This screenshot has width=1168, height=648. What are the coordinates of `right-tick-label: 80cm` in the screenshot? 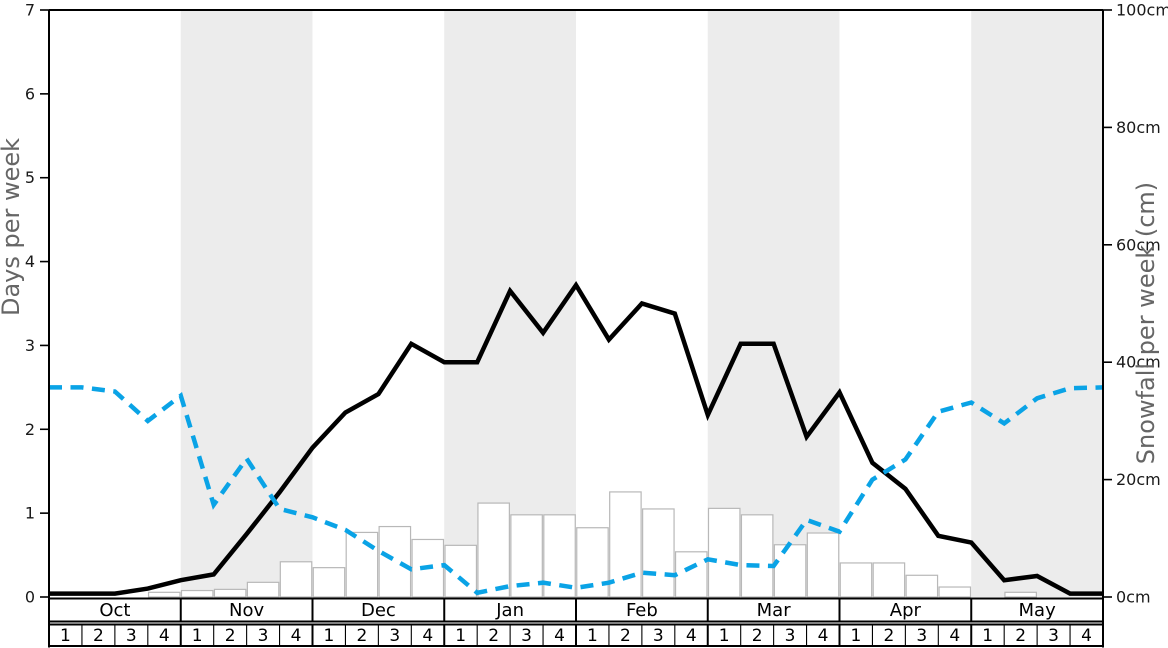 It's located at (1138, 127).